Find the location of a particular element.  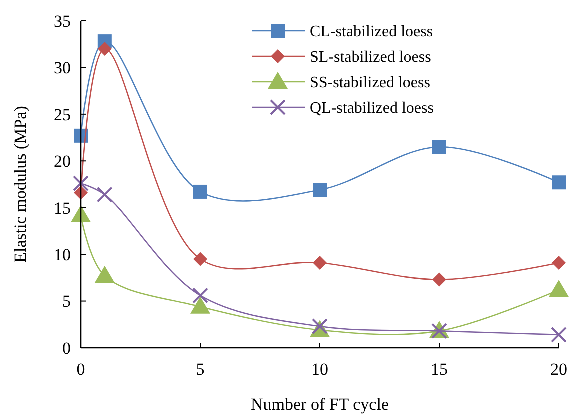

y-tick-label: 0 is located at coordinates (66, 348).